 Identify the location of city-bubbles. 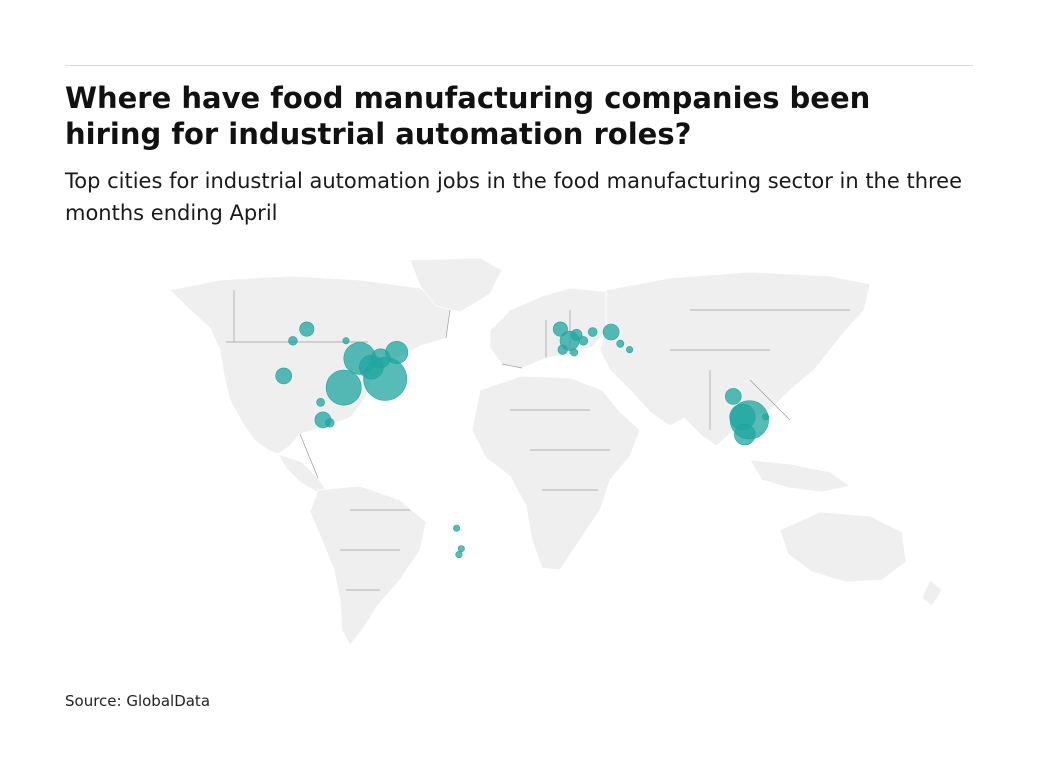
(522, 440).